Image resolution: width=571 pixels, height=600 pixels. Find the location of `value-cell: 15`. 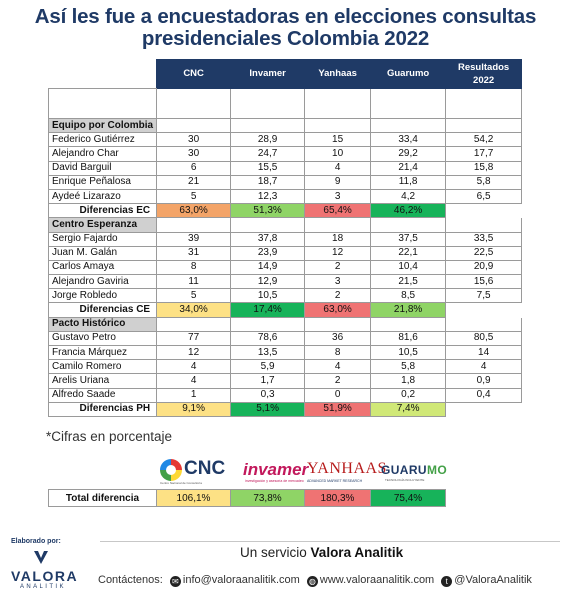

value-cell: 15 is located at coordinates (338, 140).